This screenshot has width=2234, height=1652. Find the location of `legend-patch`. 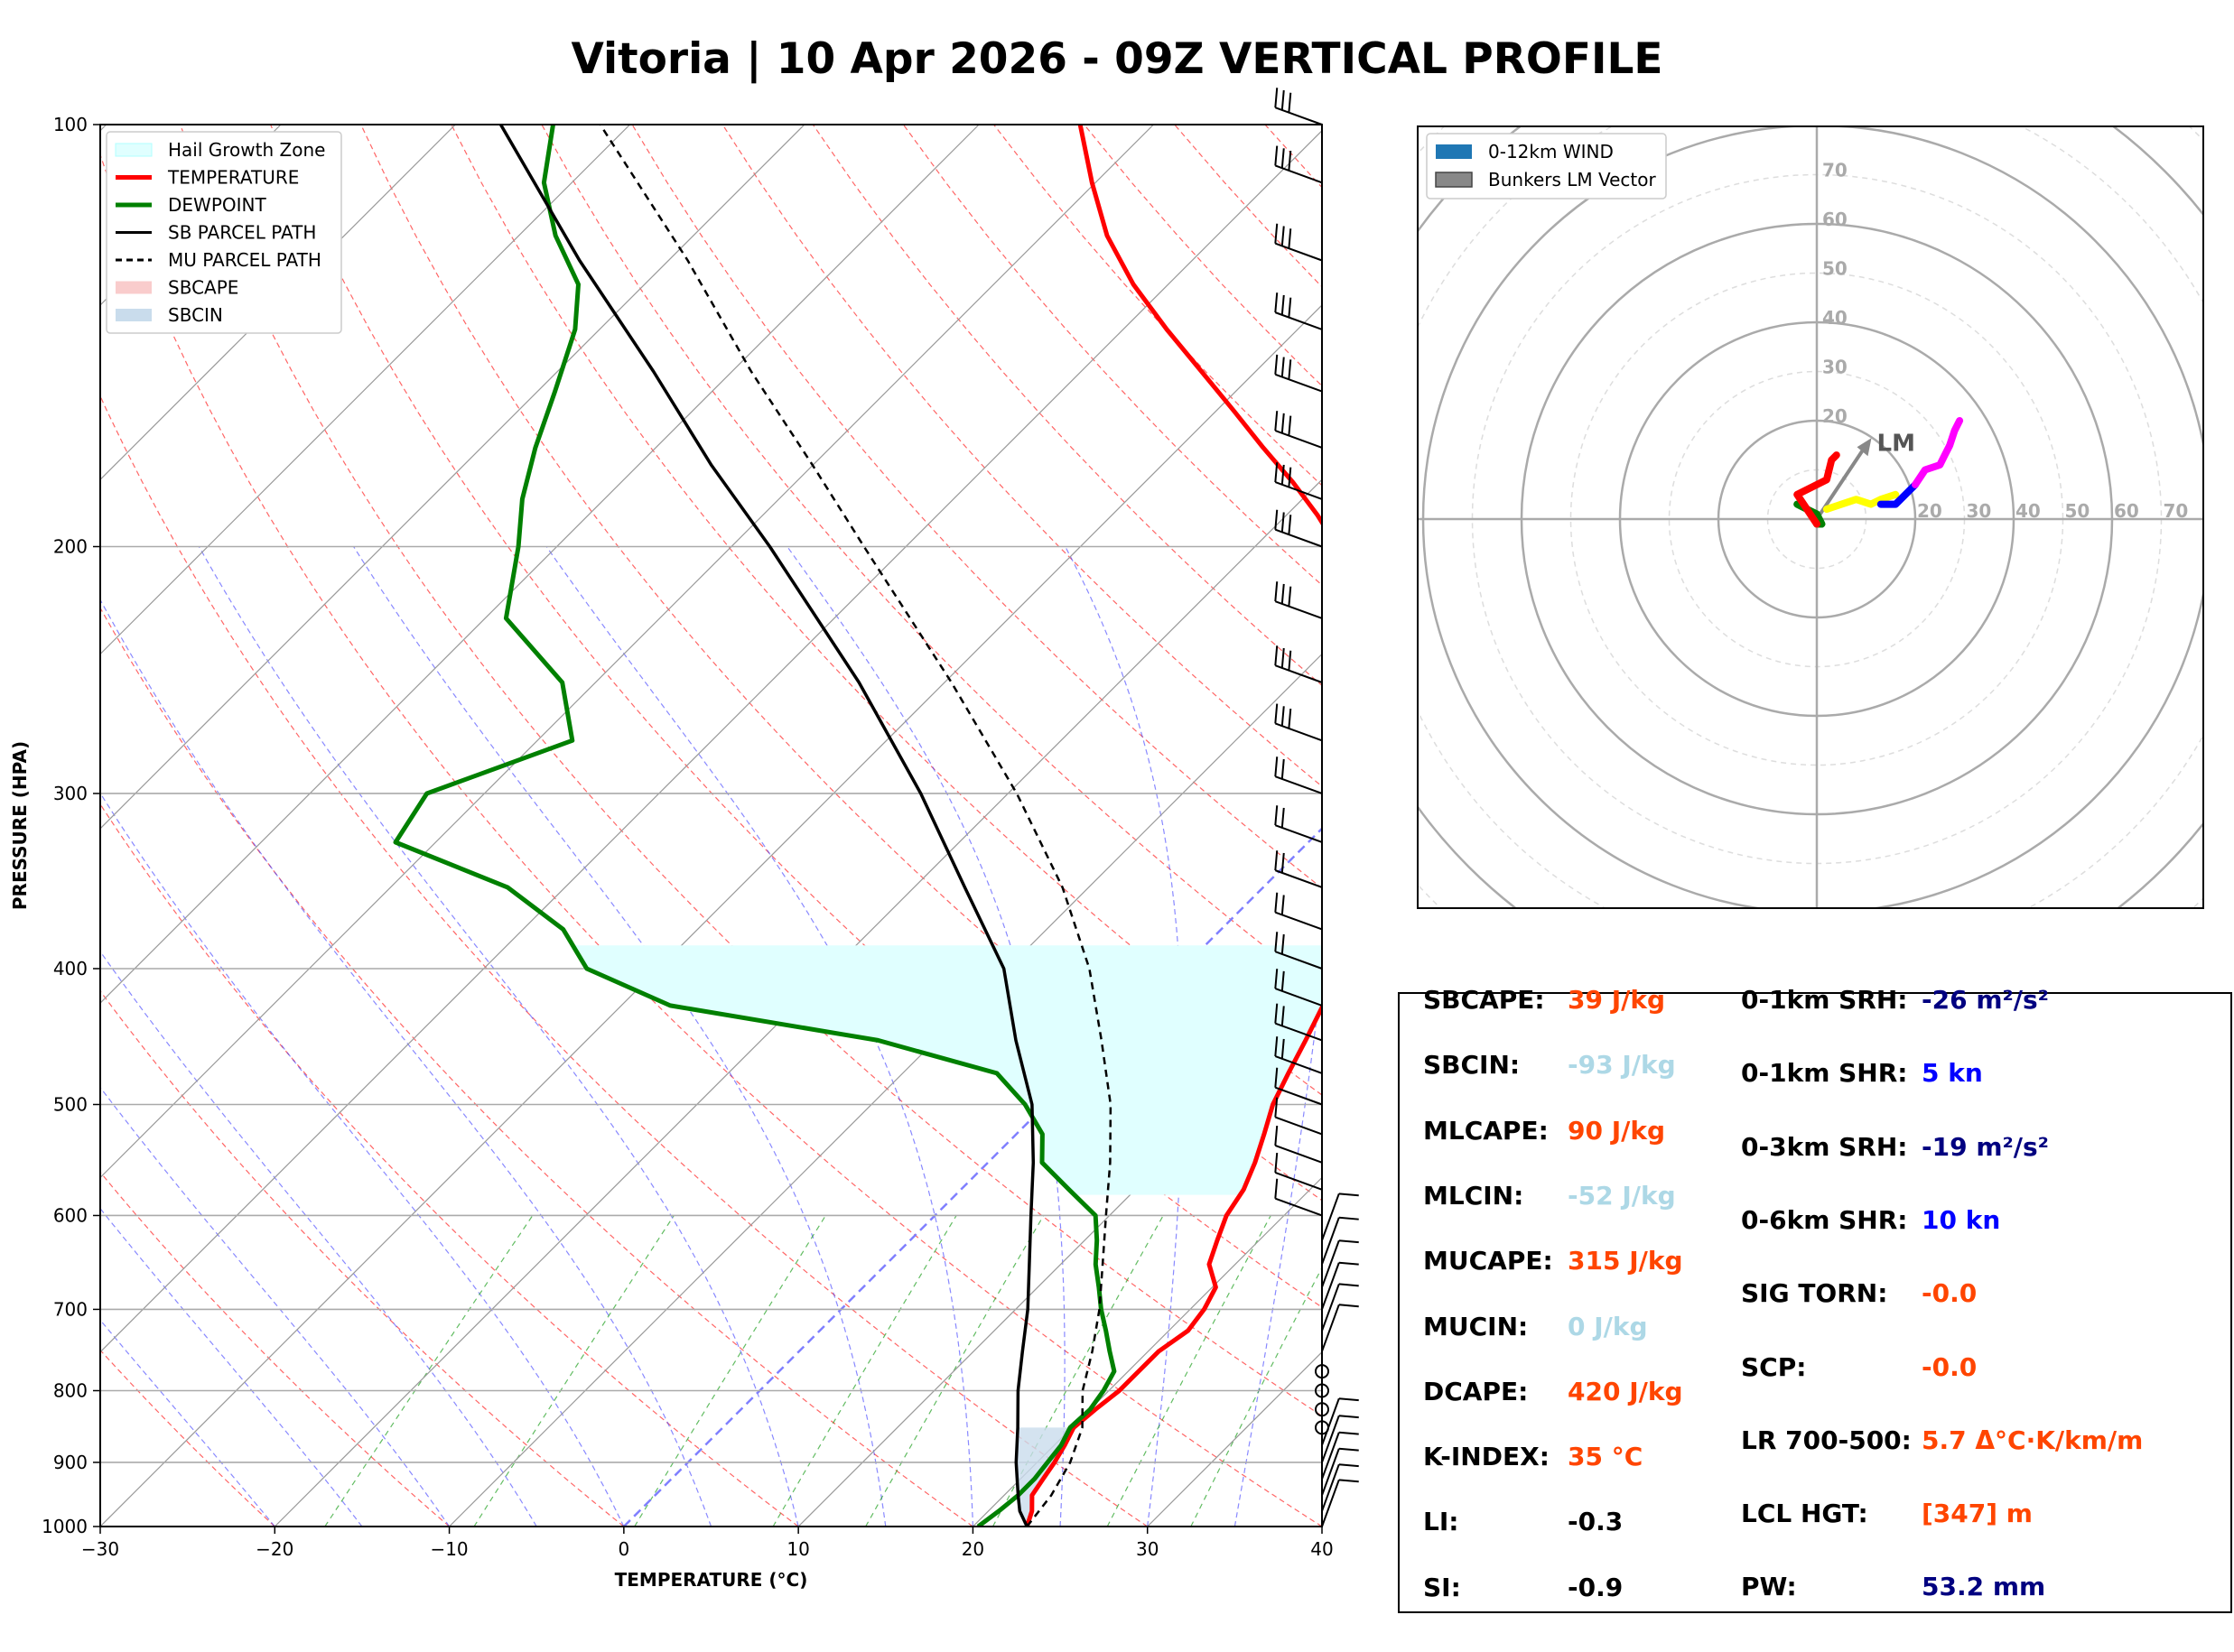

legend-patch is located at coordinates (134, 150).